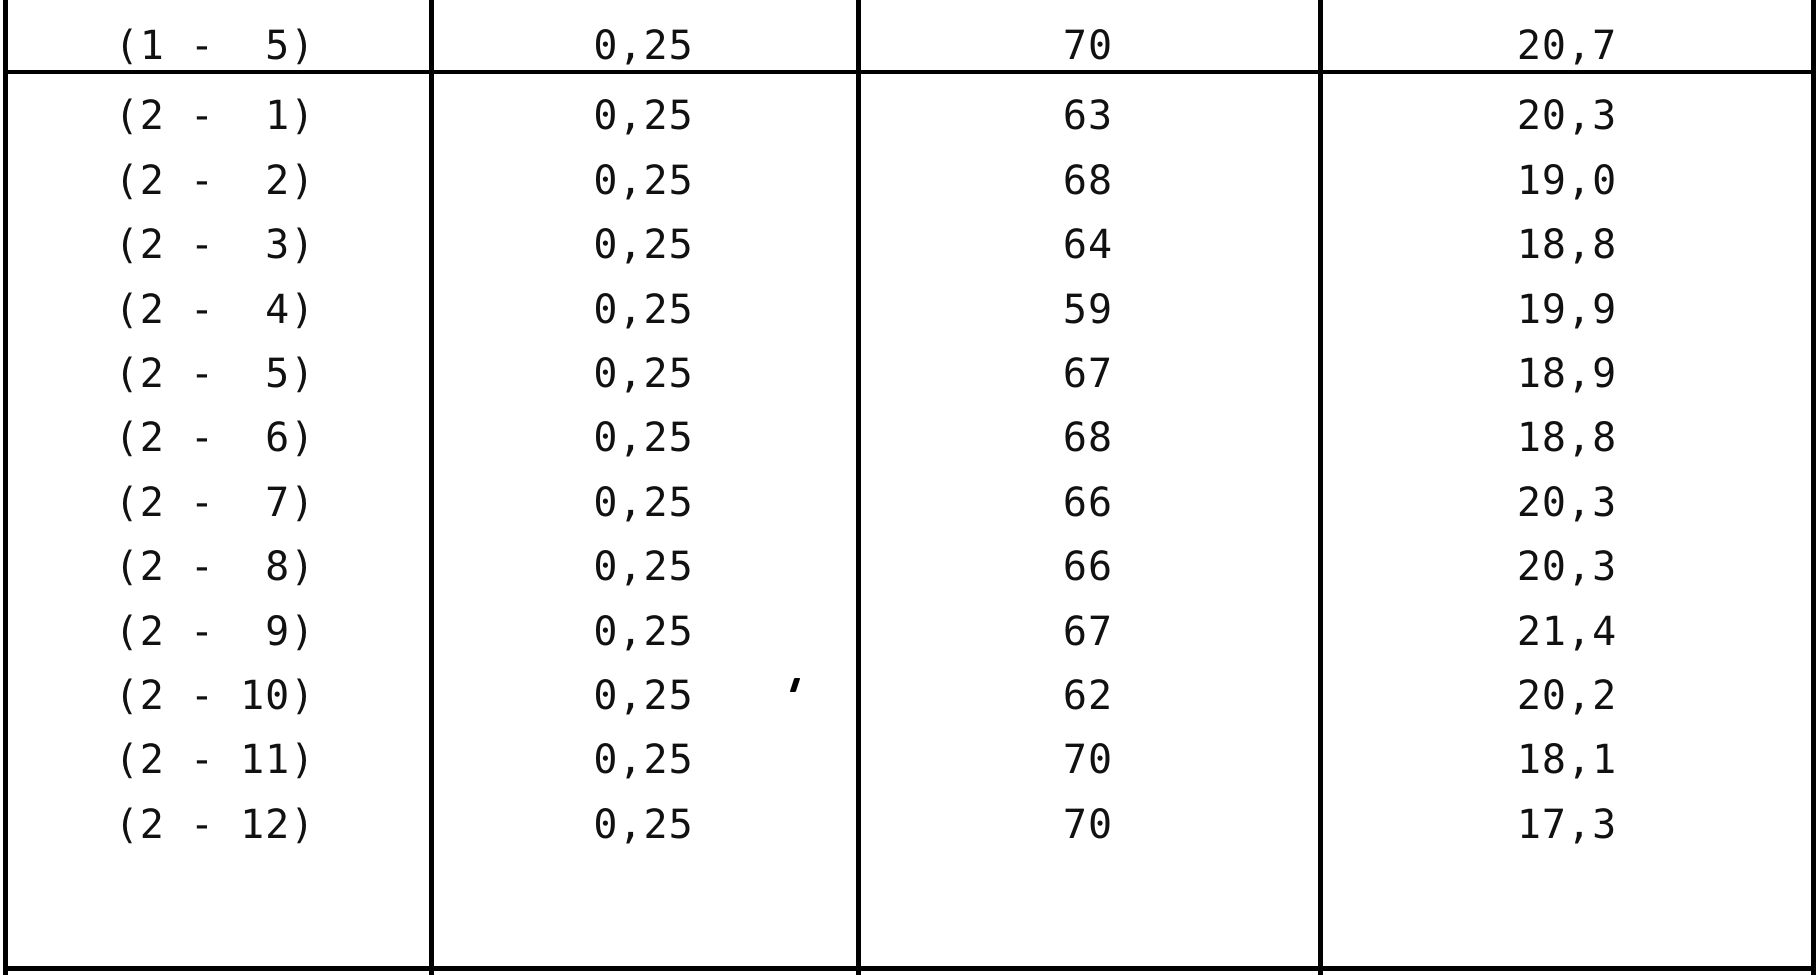  What do you see at coordinates (910, 632) in the screenshot?
I see `table-row: (2 - 9) 0,25 67 21,4` at bounding box center [910, 632].